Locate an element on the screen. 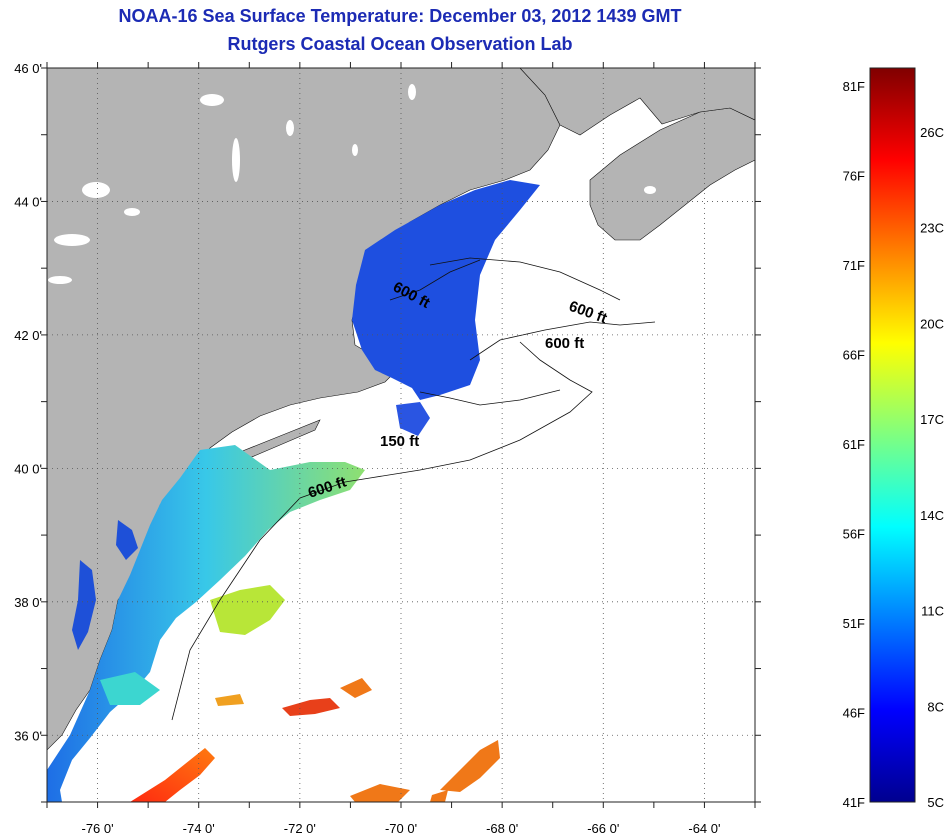  colorbar-f-label: 51F is located at coordinates (854, 623).